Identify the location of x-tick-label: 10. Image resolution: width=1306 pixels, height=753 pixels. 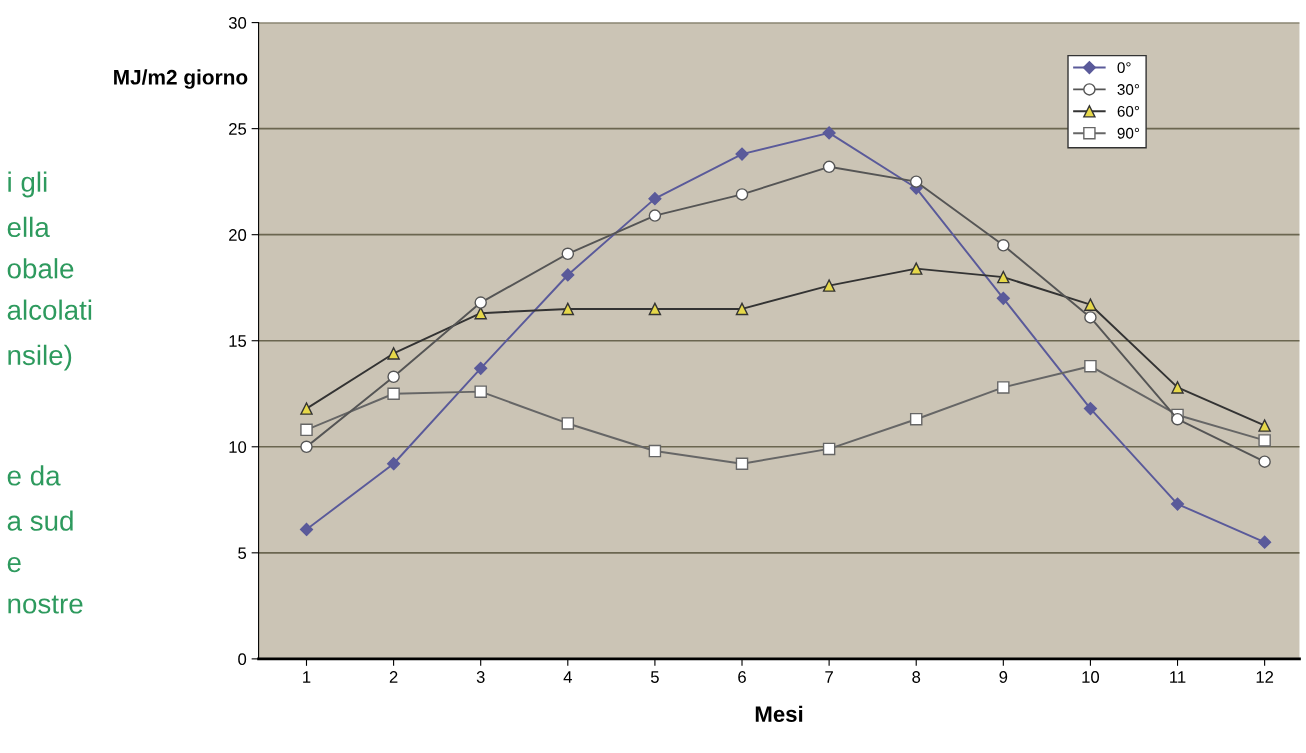
(1091, 677).